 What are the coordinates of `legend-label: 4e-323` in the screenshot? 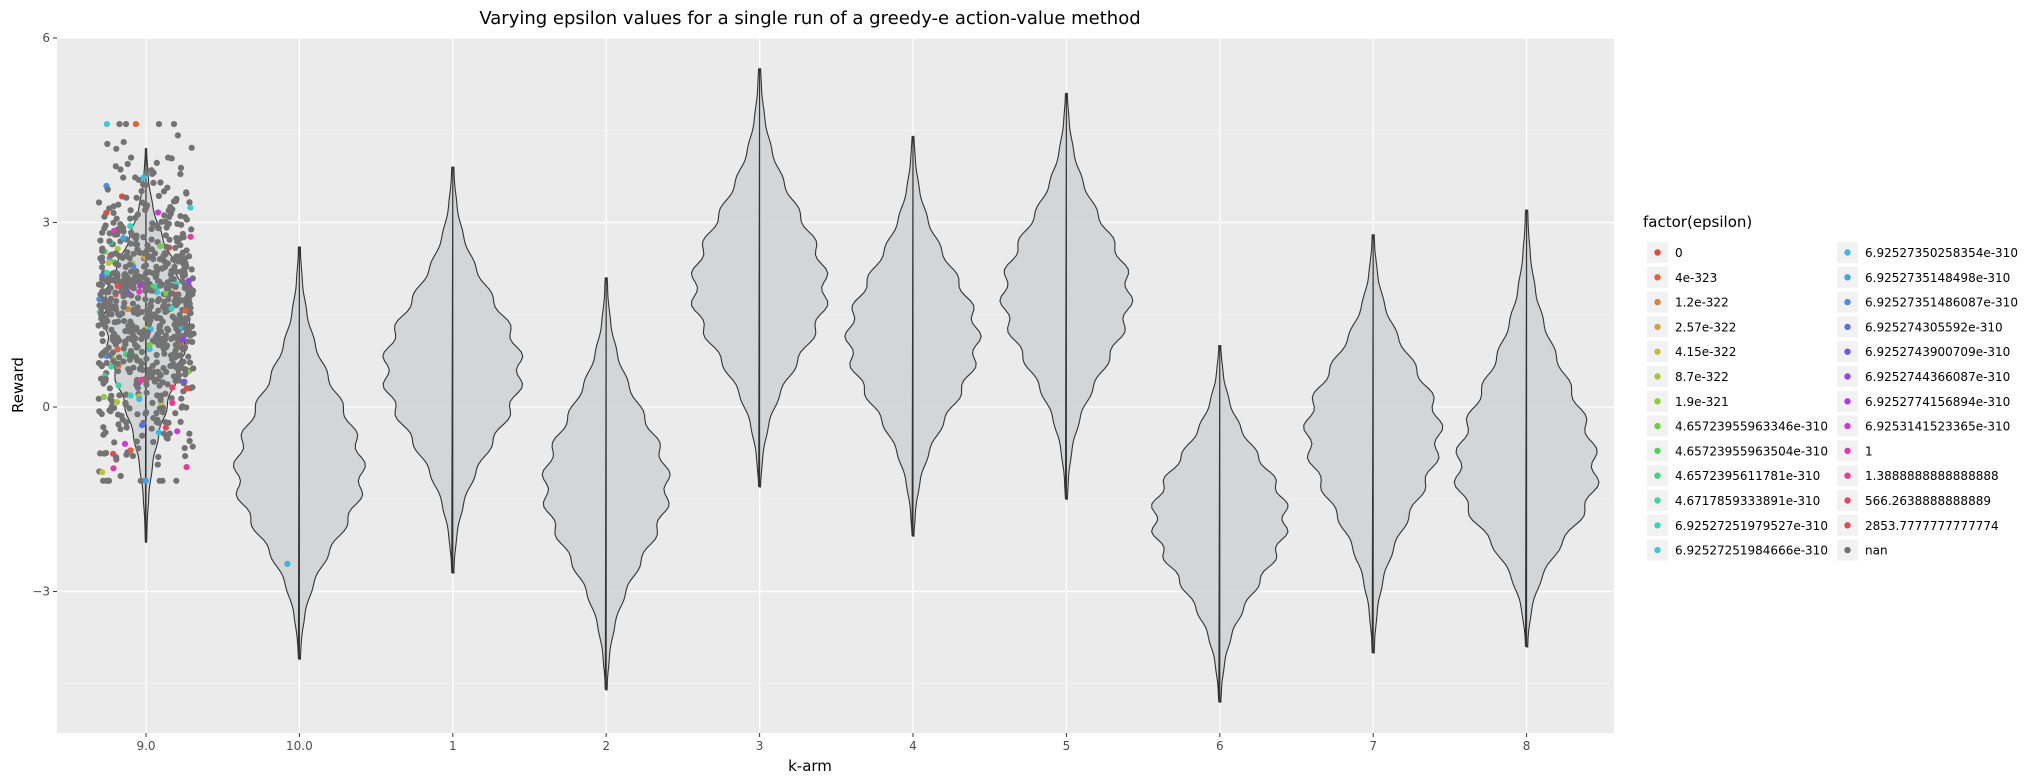 It's located at (1696, 278).